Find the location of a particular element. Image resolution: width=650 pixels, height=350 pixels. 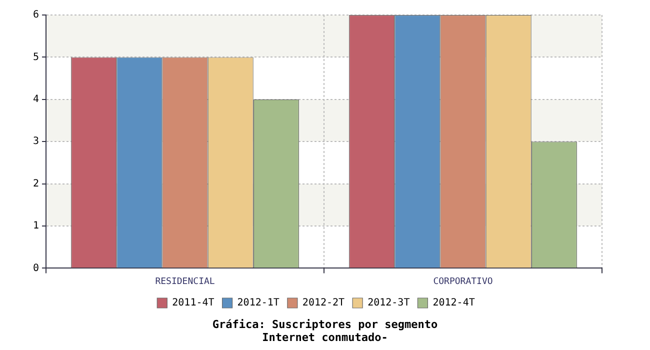

legend-label: 2012-4T is located at coordinates (453, 303).